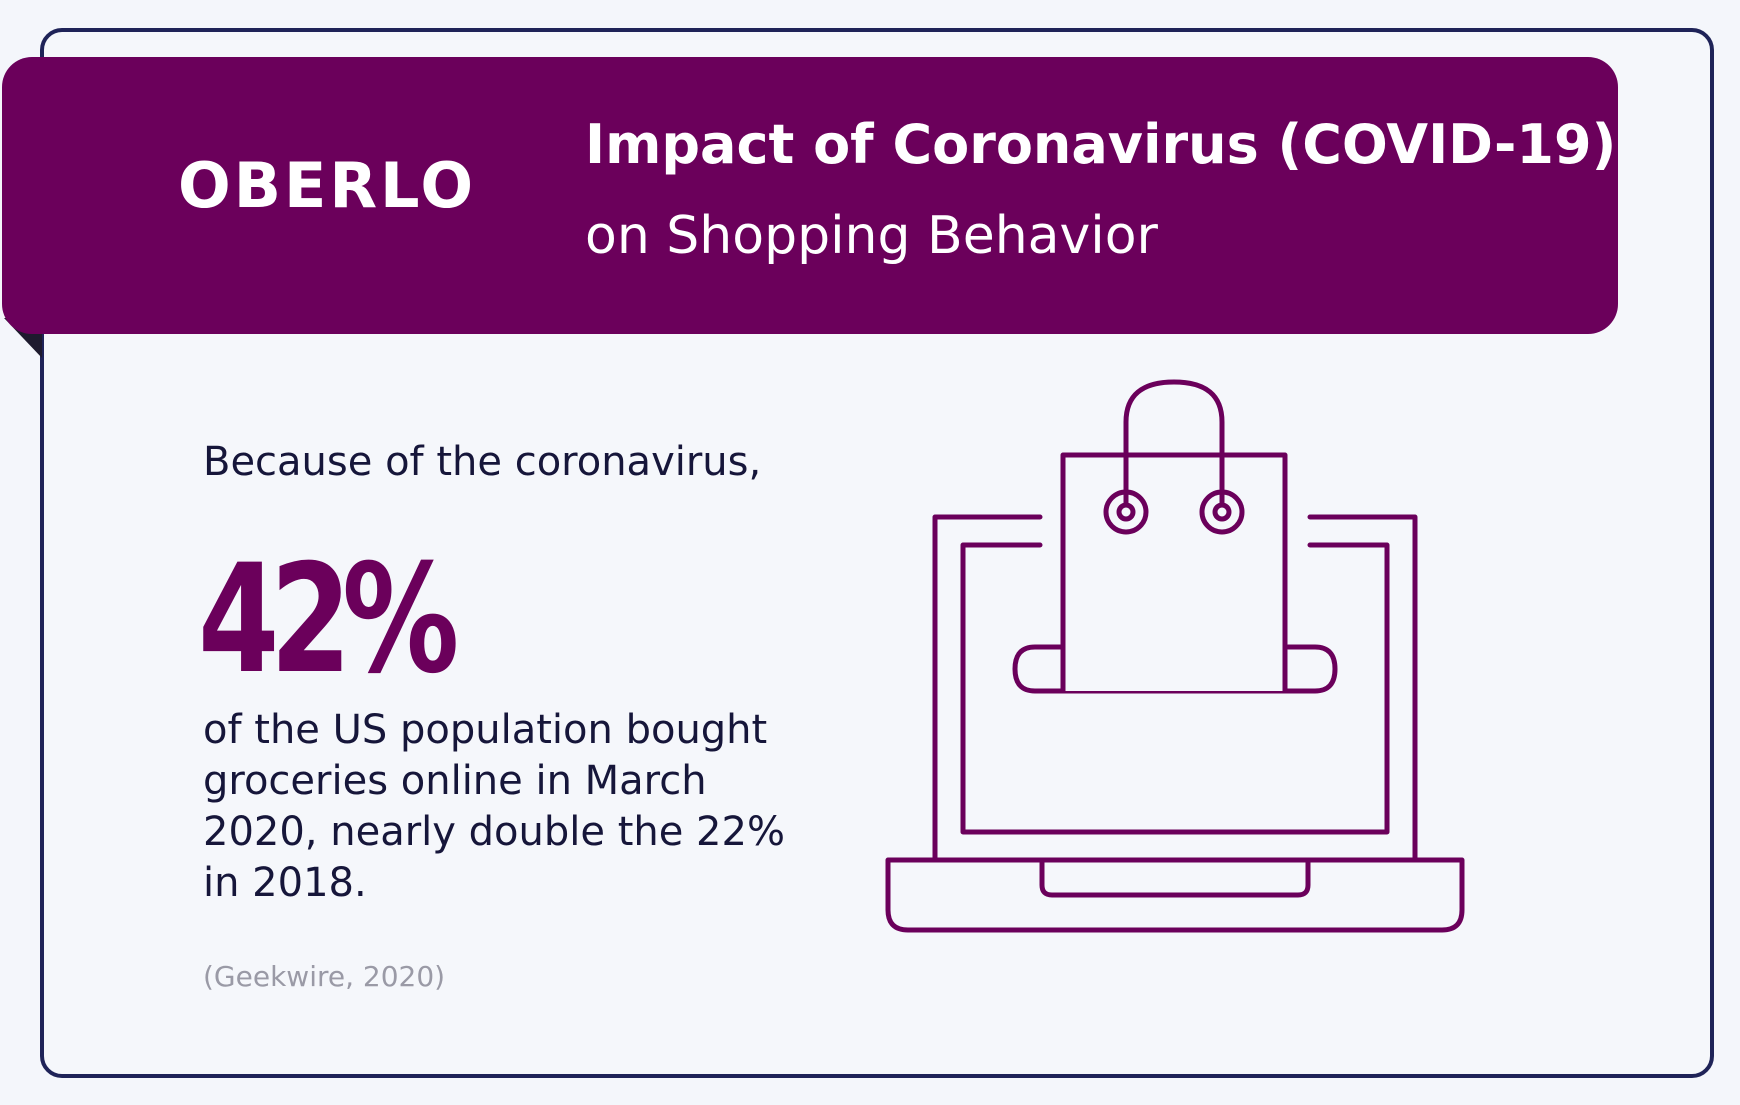 Image resolution: width=1740 pixels, height=1105 pixels. Describe the element at coordinates (327, 185) in the screenshot. I see `oberlo-logo: OBERLO` at that location.